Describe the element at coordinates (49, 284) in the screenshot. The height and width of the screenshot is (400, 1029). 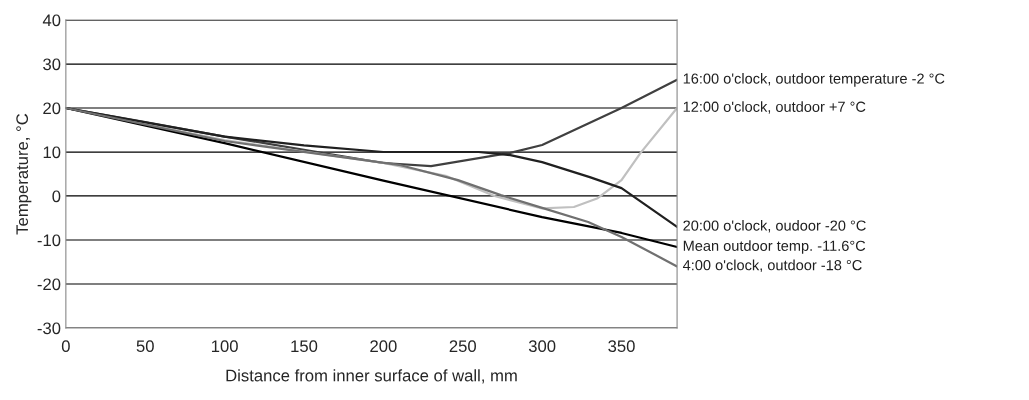
I see `y-tick-label: -20` at that location.